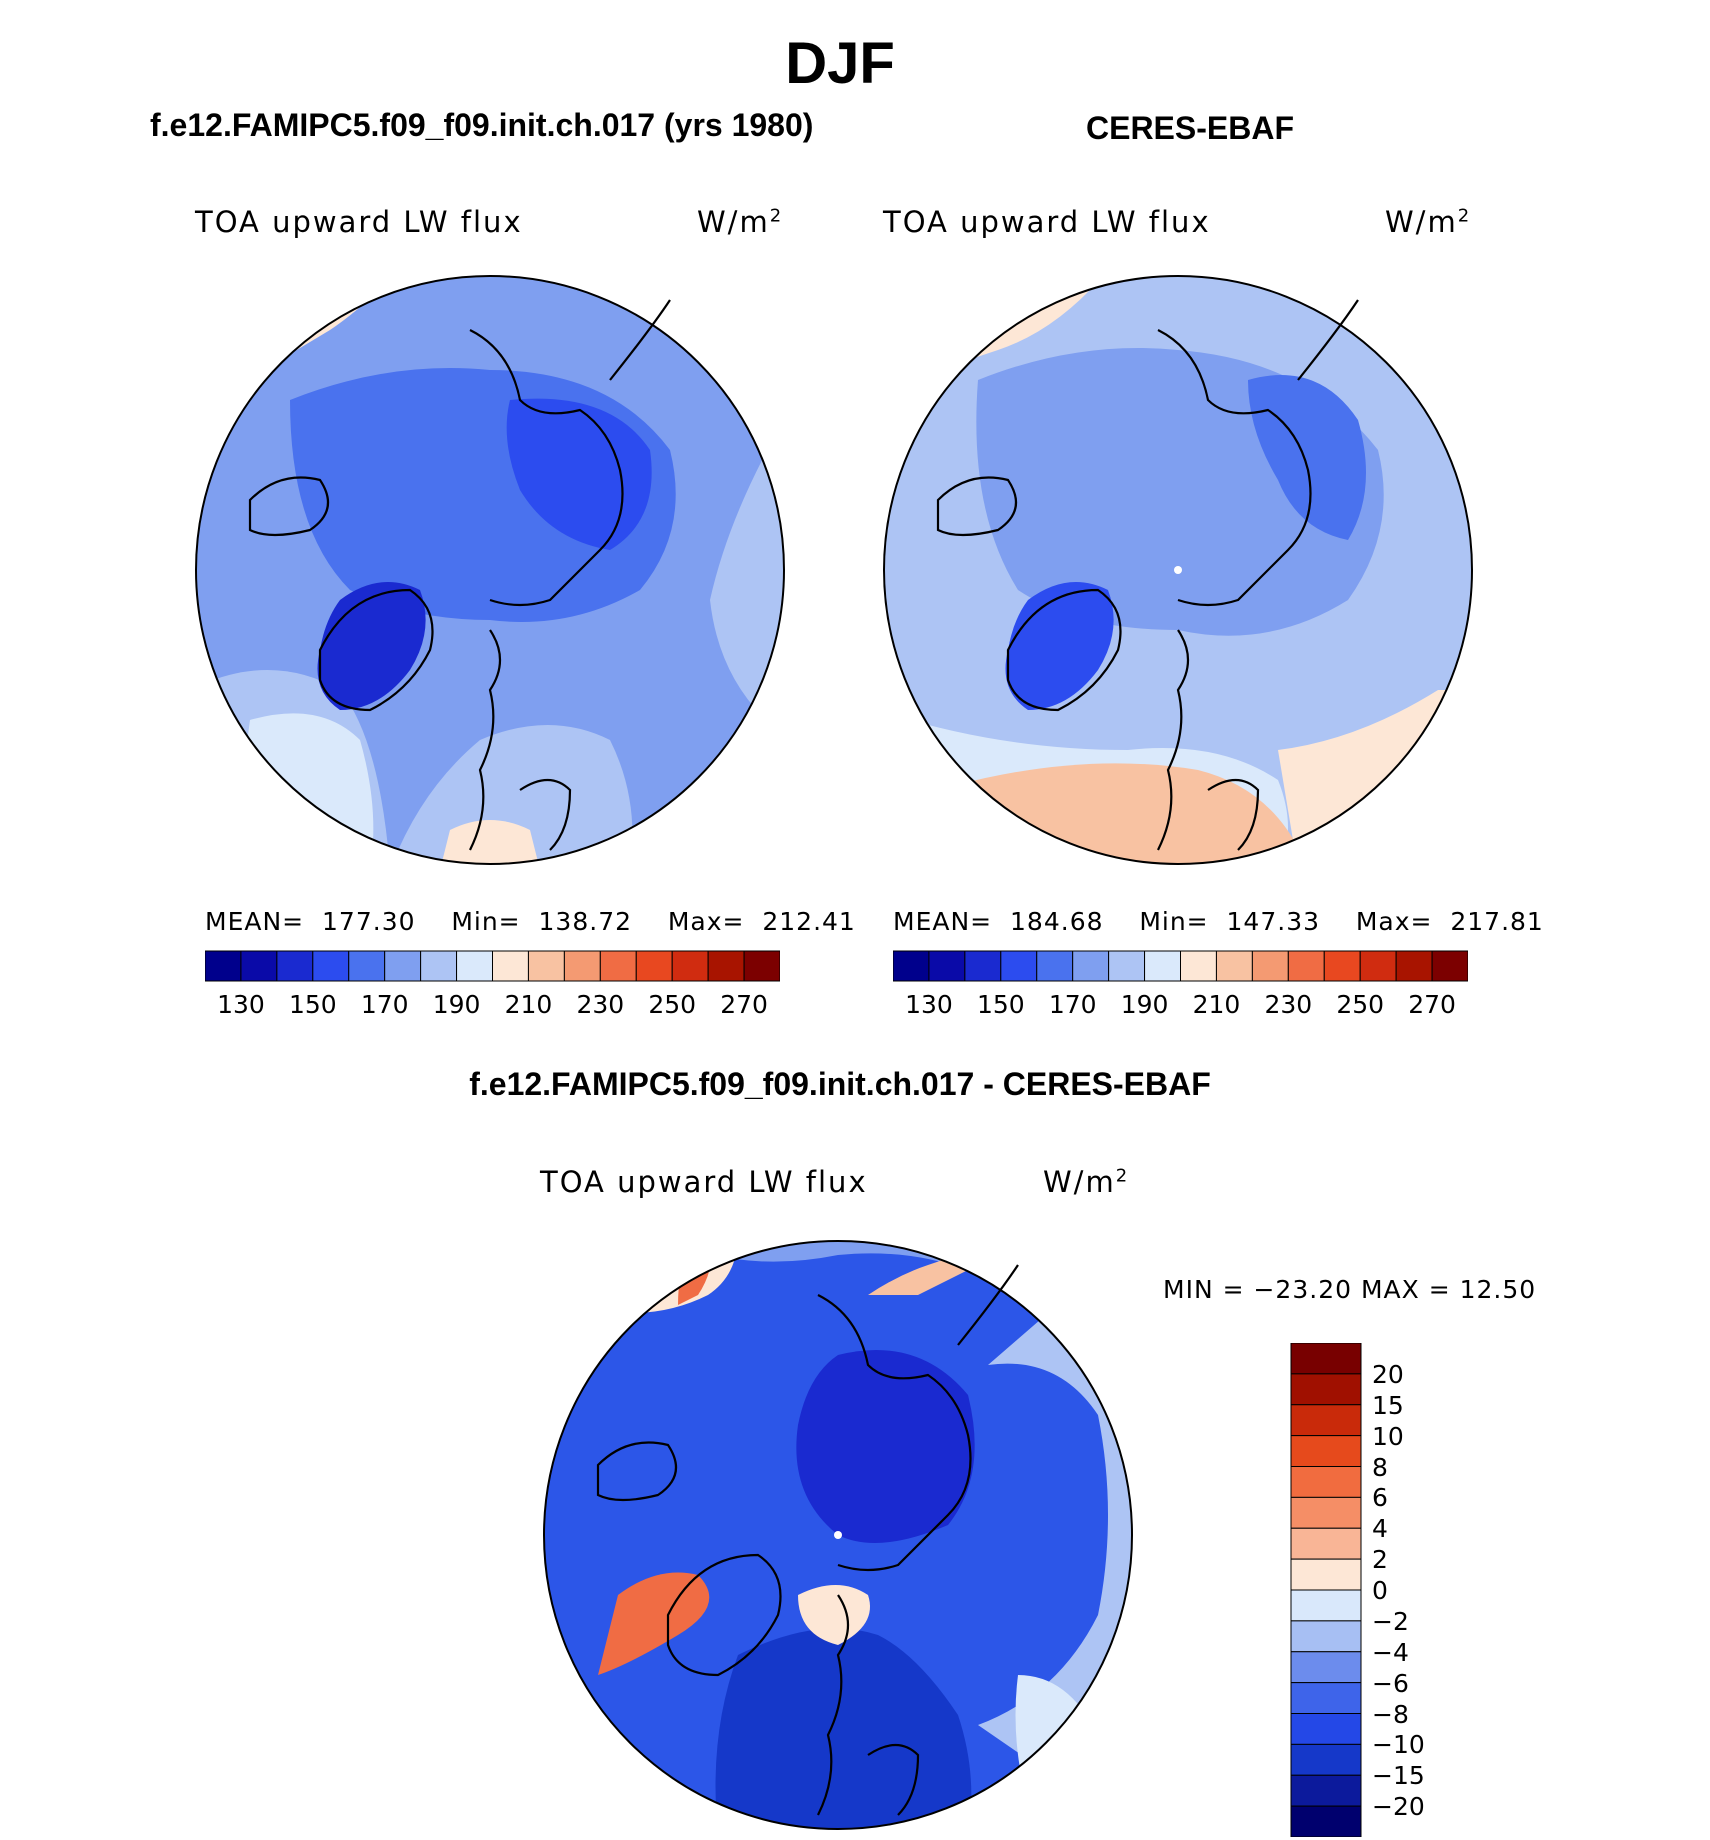 The image size is (1710, 1840). What do you see at coordinates (1072, 1004) in the screenshot?
I see `colorbar-tick-label: 170` at bounding box center [1072, 1004].